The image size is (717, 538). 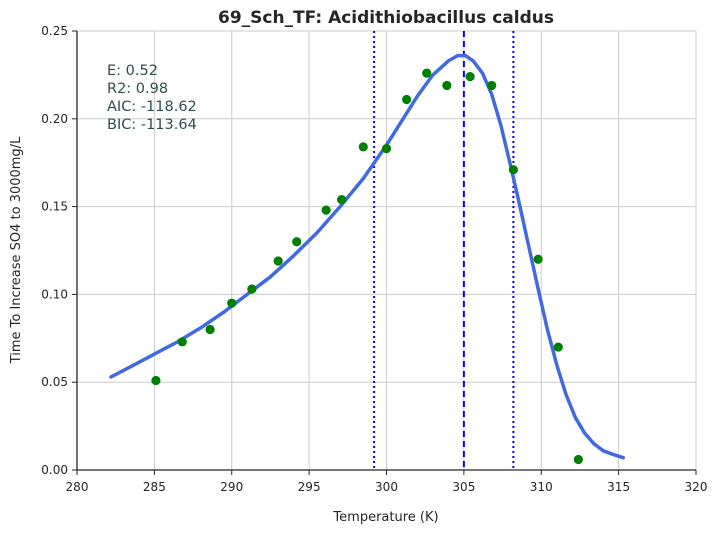 What do you see at coordinates (77, 487) in the screenshot?
I see `x-tick-label: 280` at bounding box center [77, 487].